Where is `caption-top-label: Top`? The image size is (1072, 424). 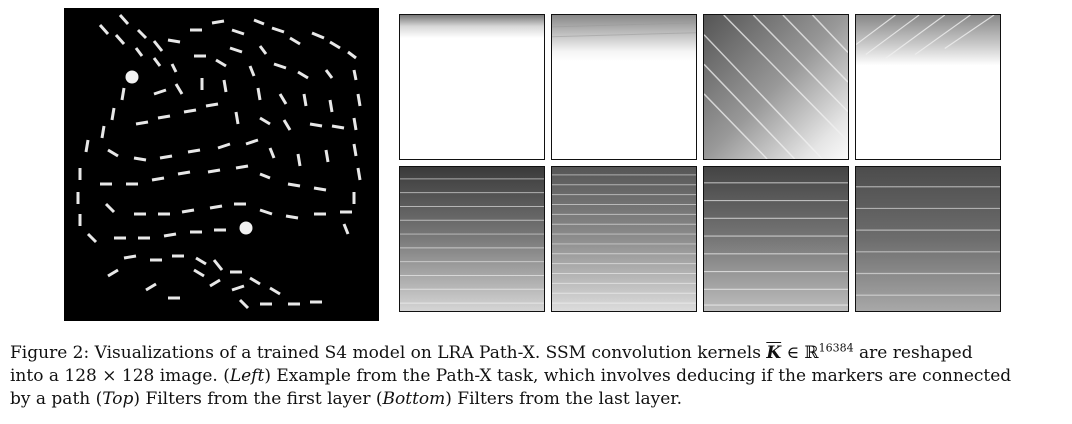
caption-top-label: Top is located at coordinates (118, 399).